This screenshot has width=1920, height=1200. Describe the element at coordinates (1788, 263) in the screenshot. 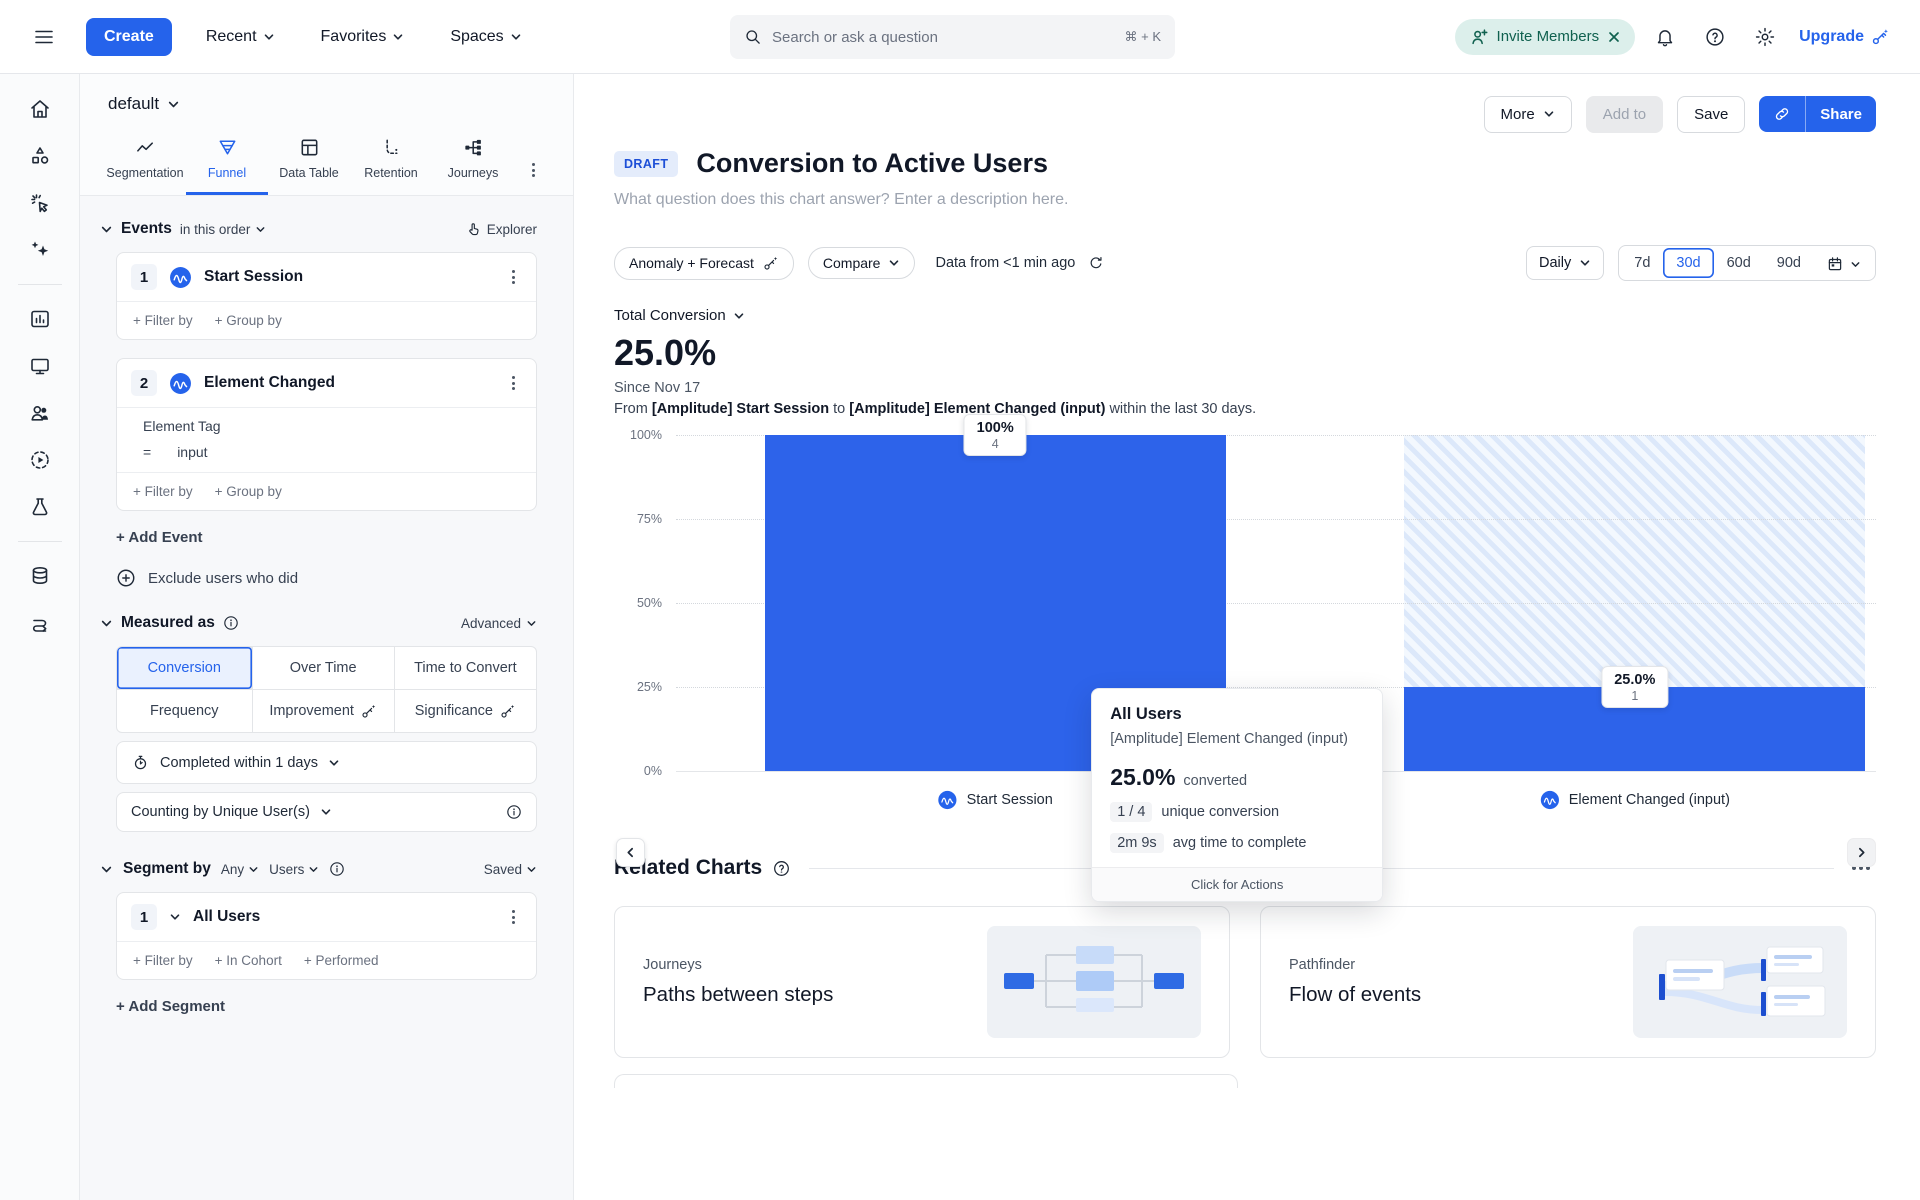

I see `range-90d: 90d` at that location.